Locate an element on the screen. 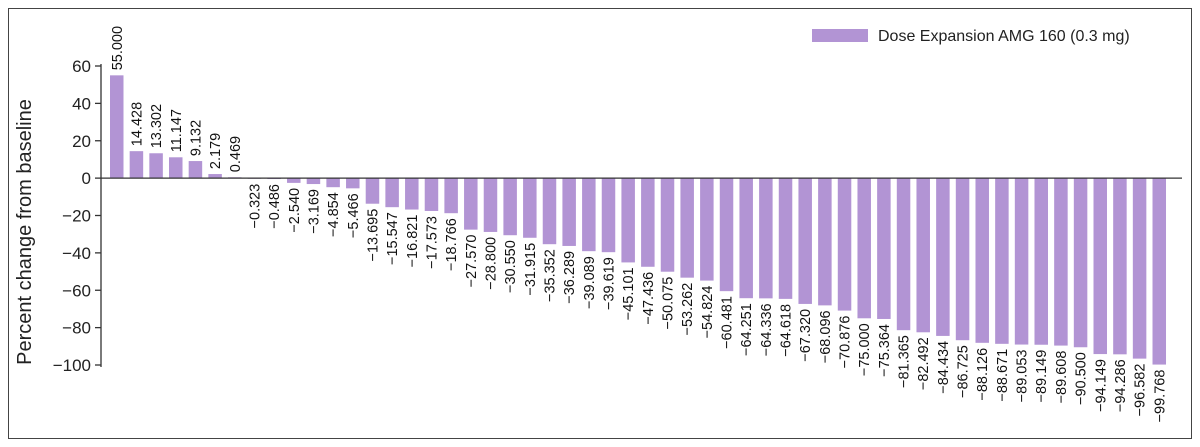 The width and height of the screenshot is (1200, 447). bar-value-label: −18.766 is located at coordinates (452, 244).